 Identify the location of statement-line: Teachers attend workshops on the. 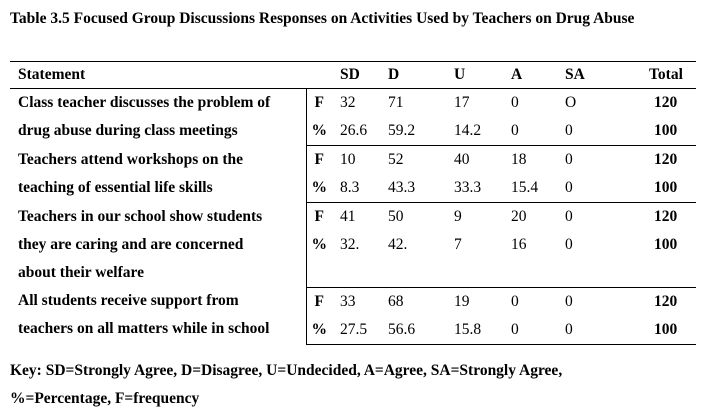
(131, 159).